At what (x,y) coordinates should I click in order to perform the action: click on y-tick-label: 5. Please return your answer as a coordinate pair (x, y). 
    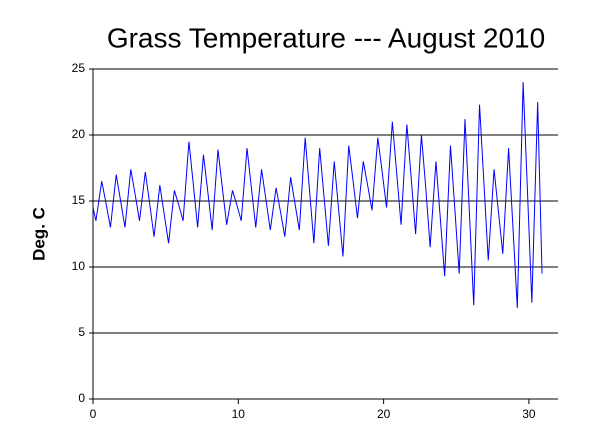
    Looking at the image, I should click on (81, 332).